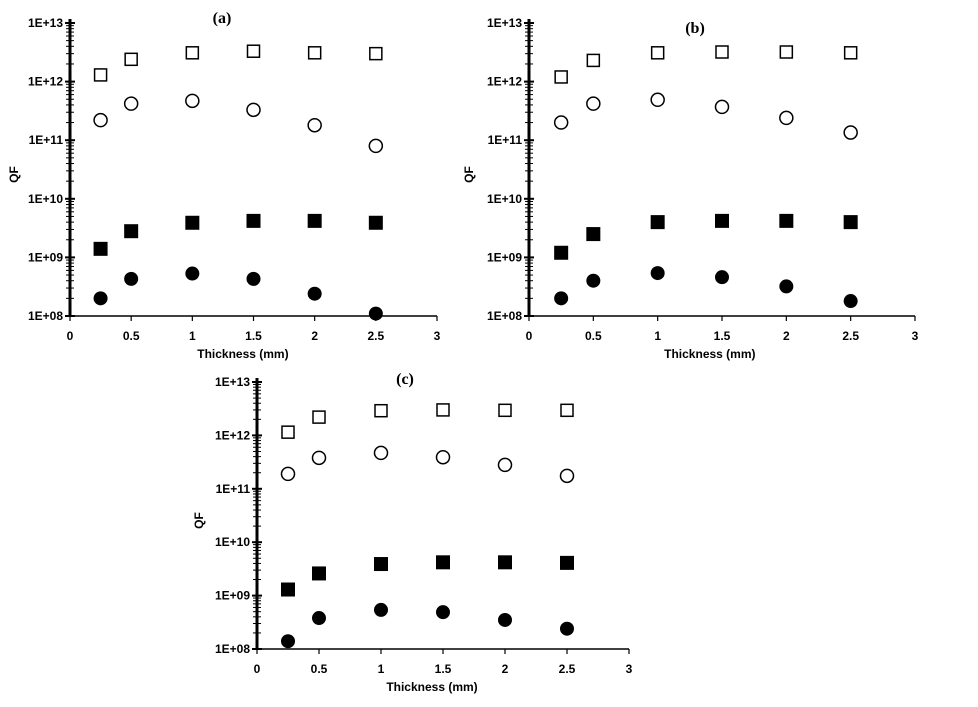 This screenshot has width=978, height=707. I want to click on x-tick-label: 1.5, so click(443, 669).